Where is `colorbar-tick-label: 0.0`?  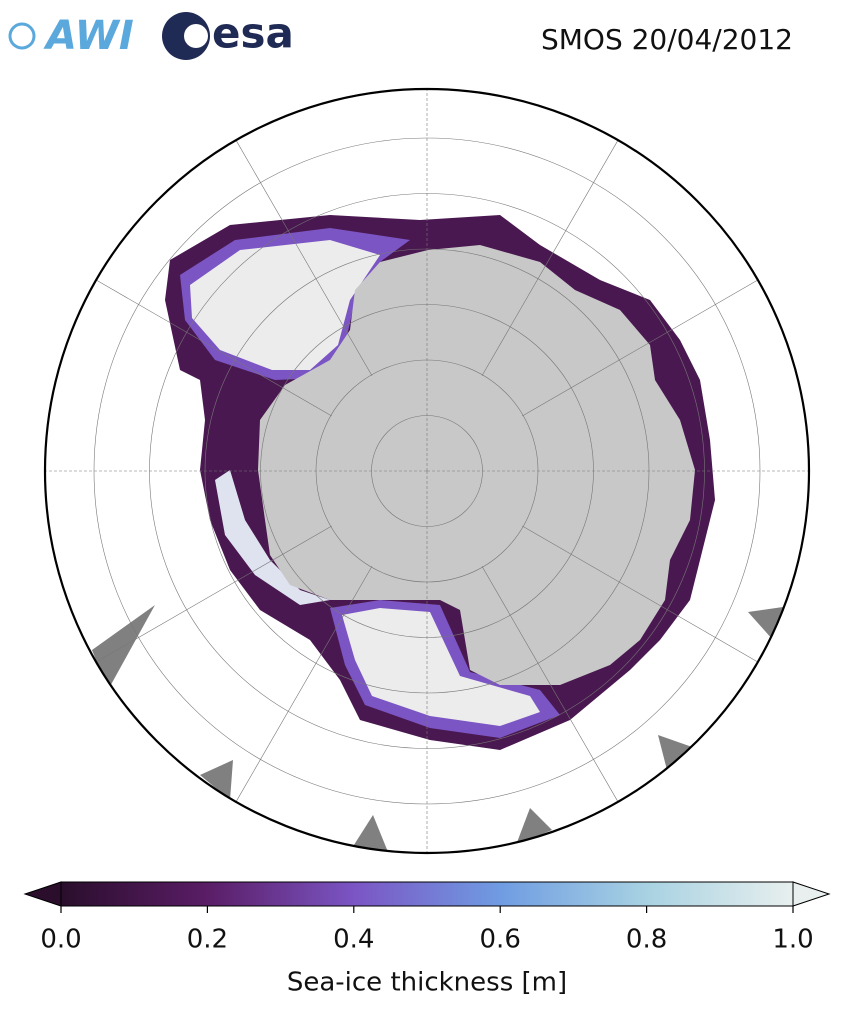 colorbar-tick-label: 0.0 is located at coordinates (60, 940).